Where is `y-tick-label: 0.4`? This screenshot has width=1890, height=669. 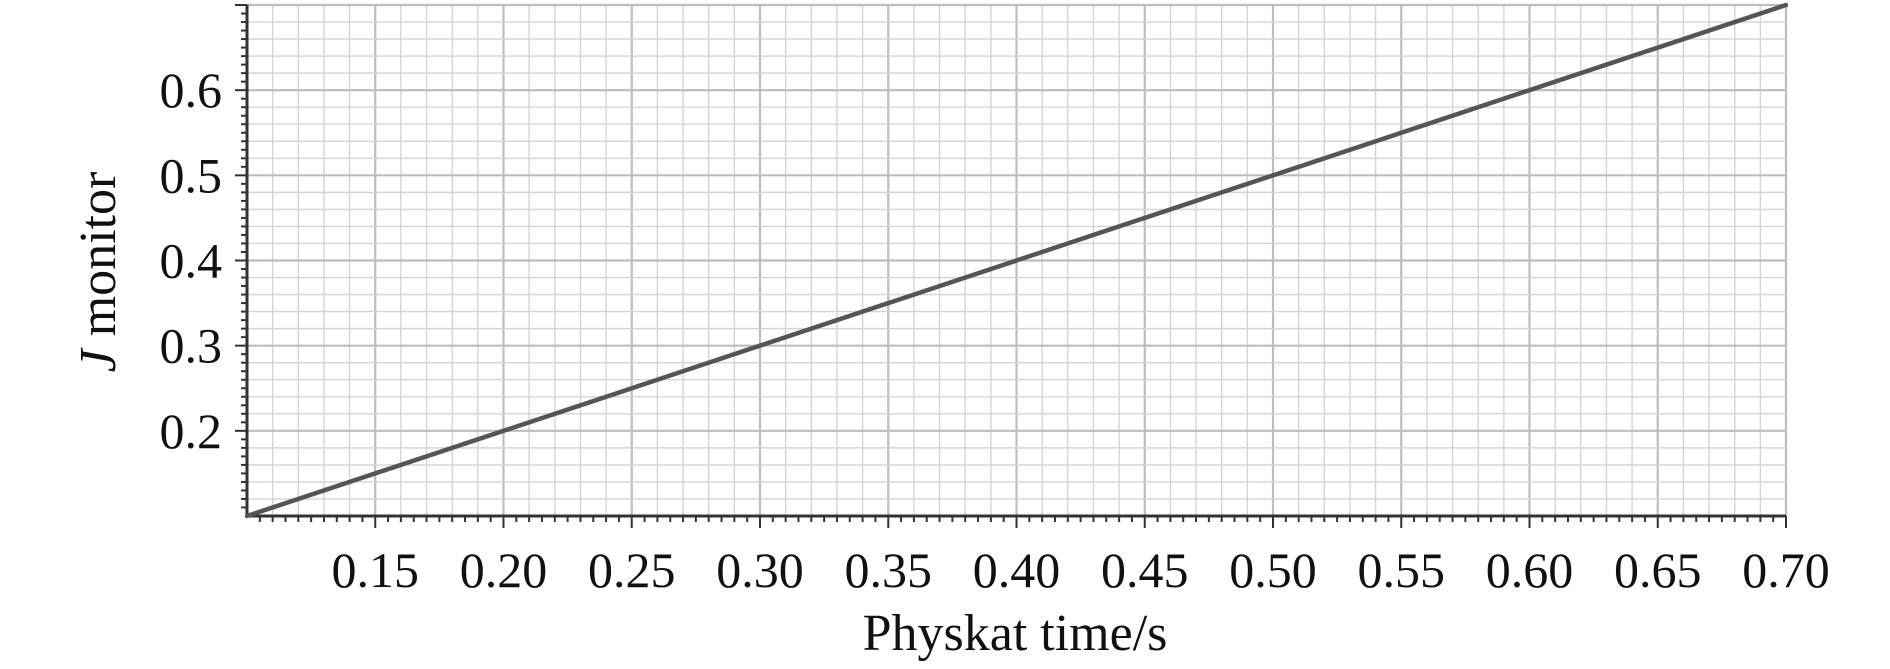
y-tick-label: 0.4 is located at coordinates (191, 261).